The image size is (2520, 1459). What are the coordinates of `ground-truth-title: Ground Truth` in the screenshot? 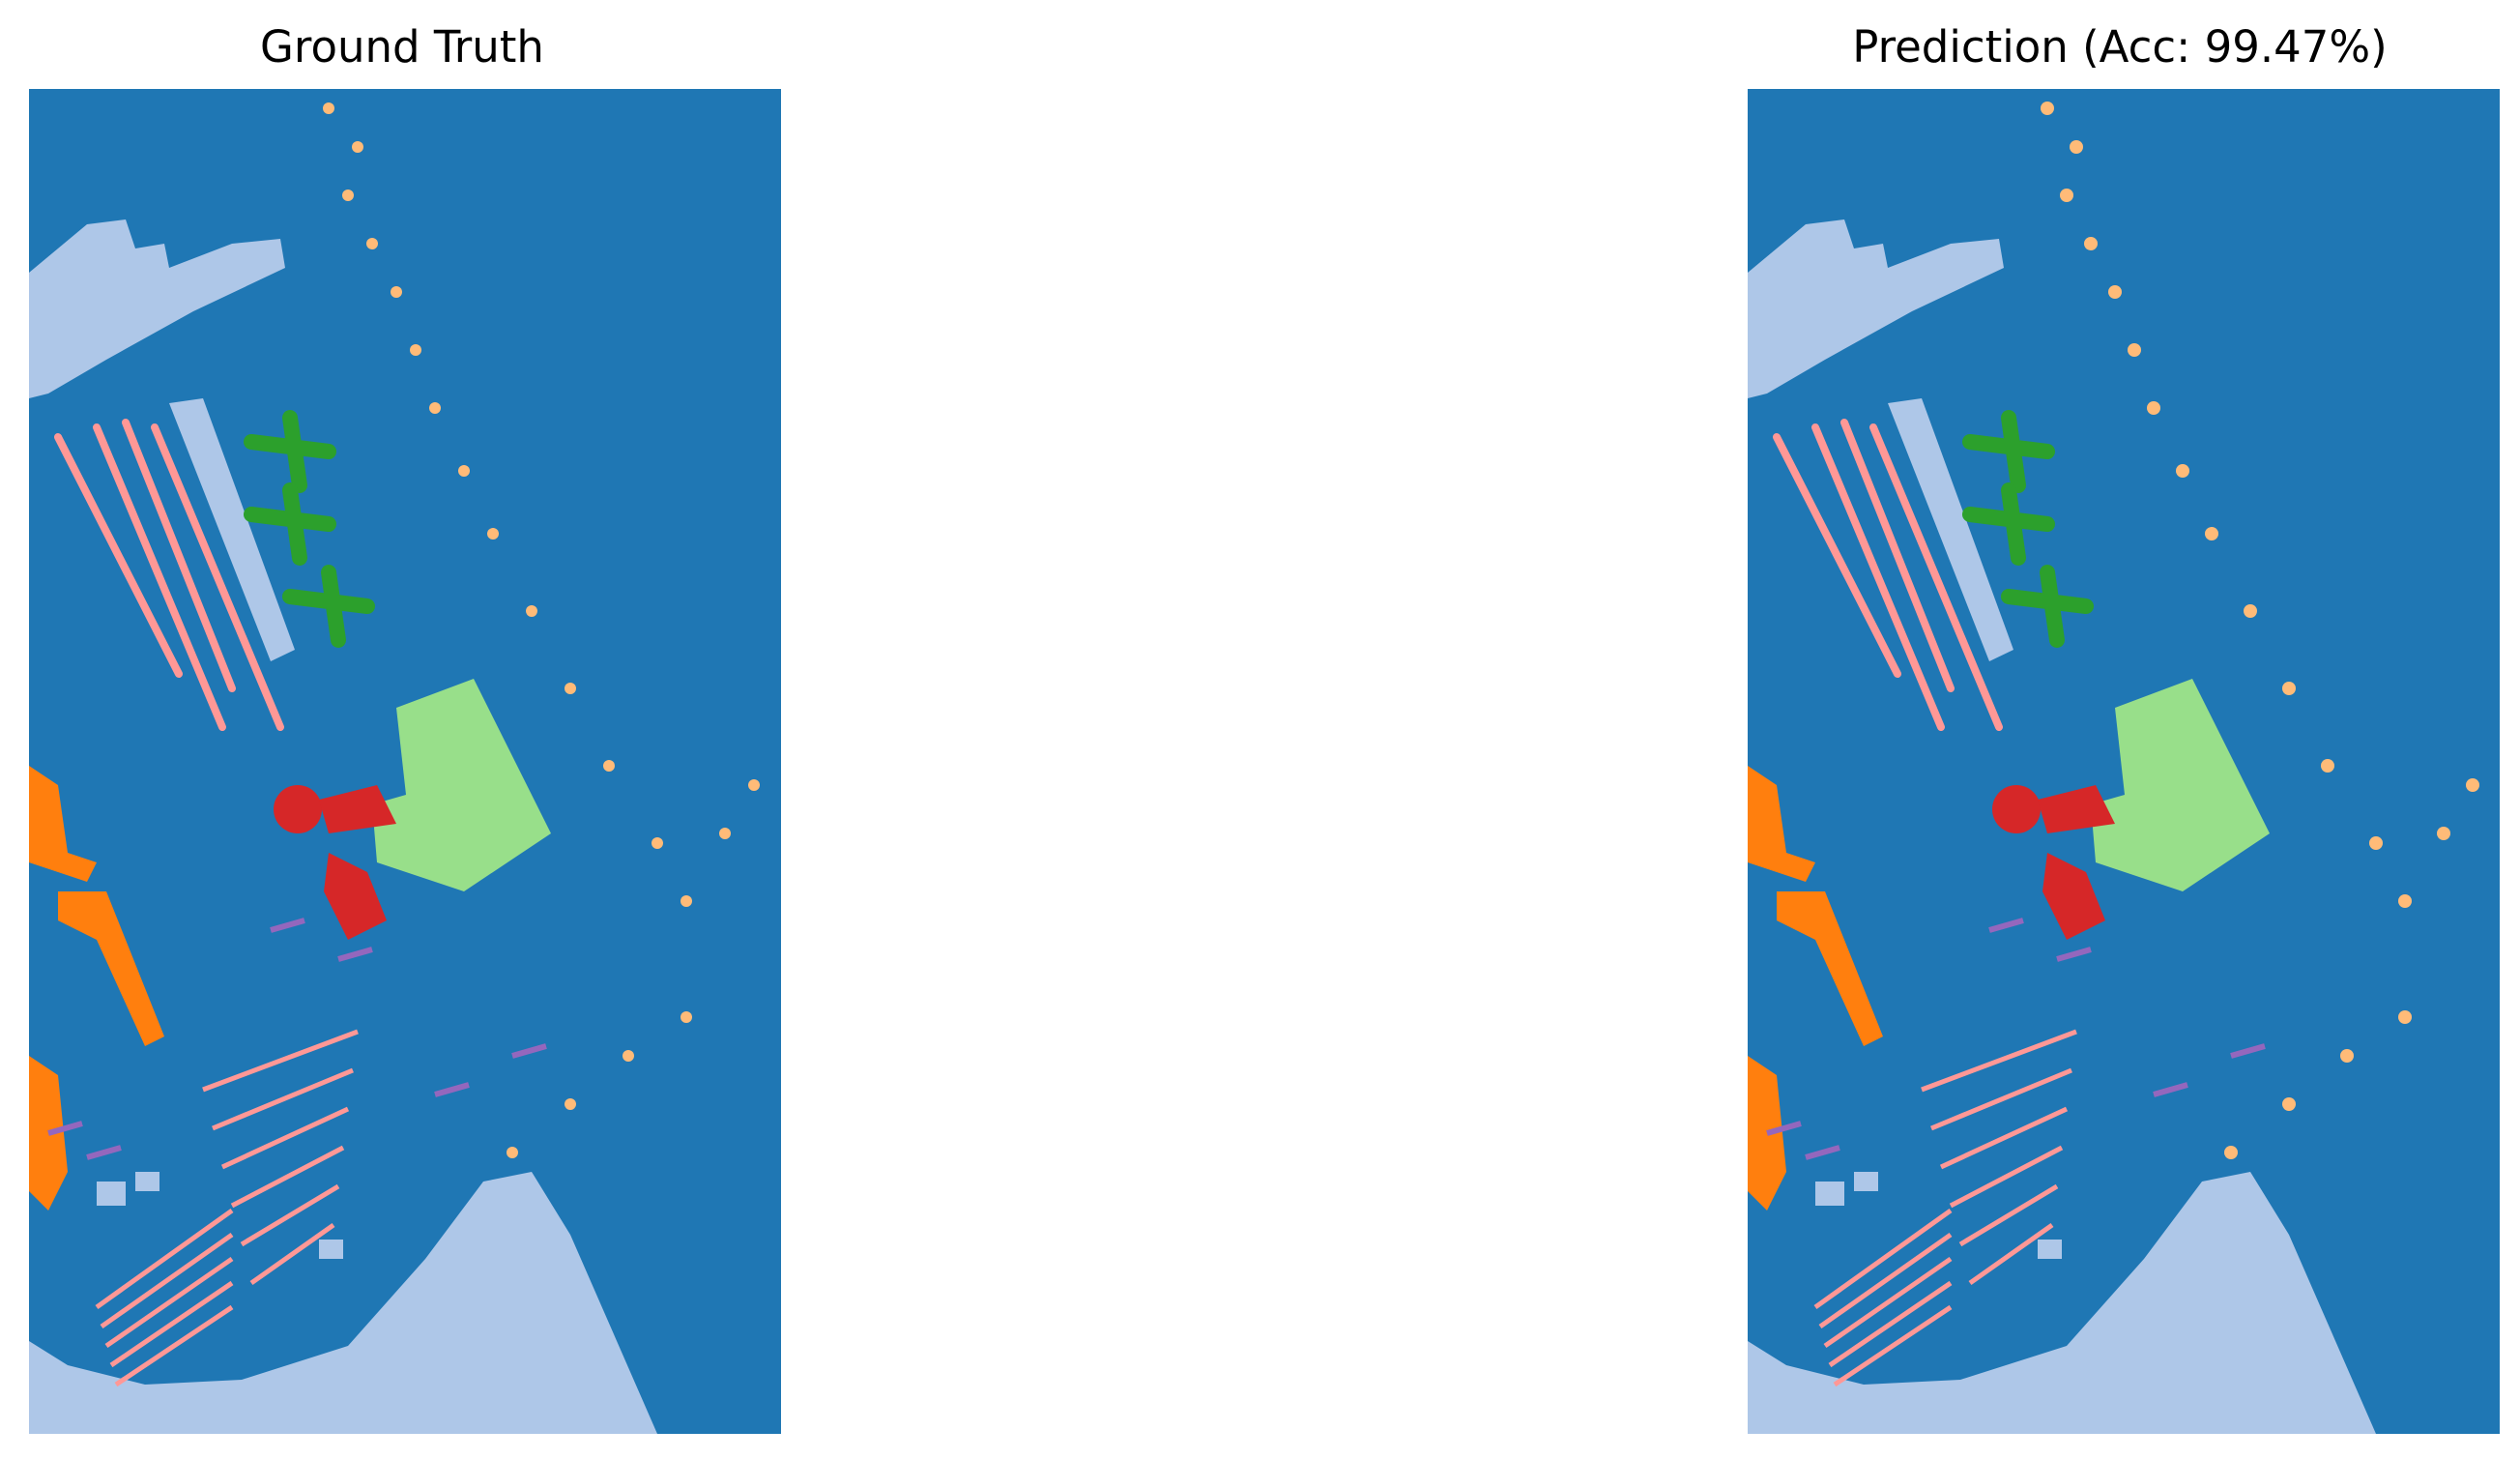 It's located at (402, 47).